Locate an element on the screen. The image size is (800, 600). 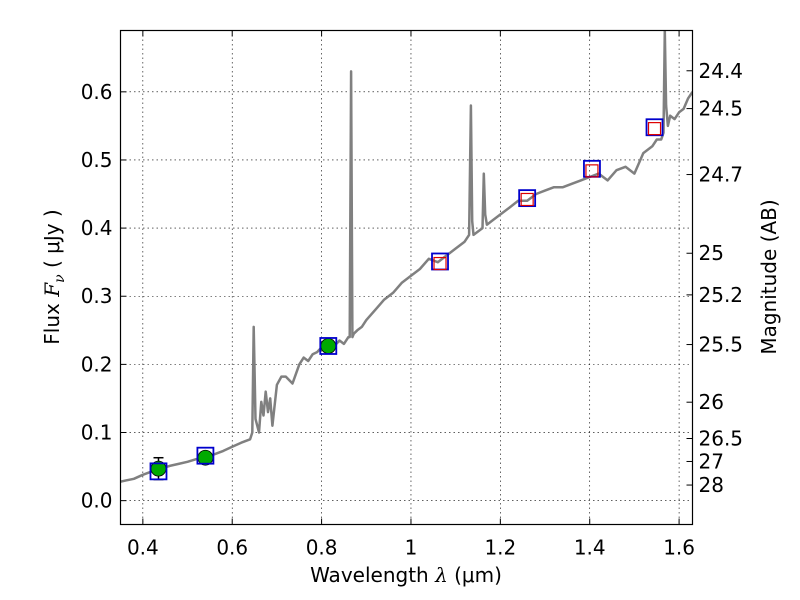
y-tick-label: 0.4 is located at coordinates (97, 228).